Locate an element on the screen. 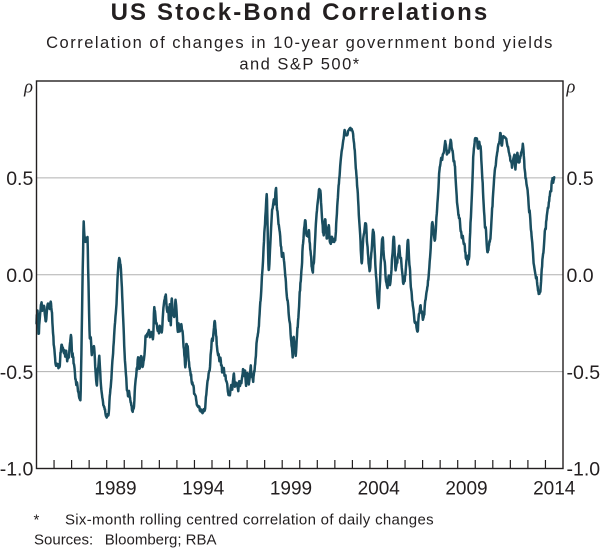 Image resolution: width=600 pixels, height=552 pixels. svg-text: 2014 is located at coordinates (554, 489).